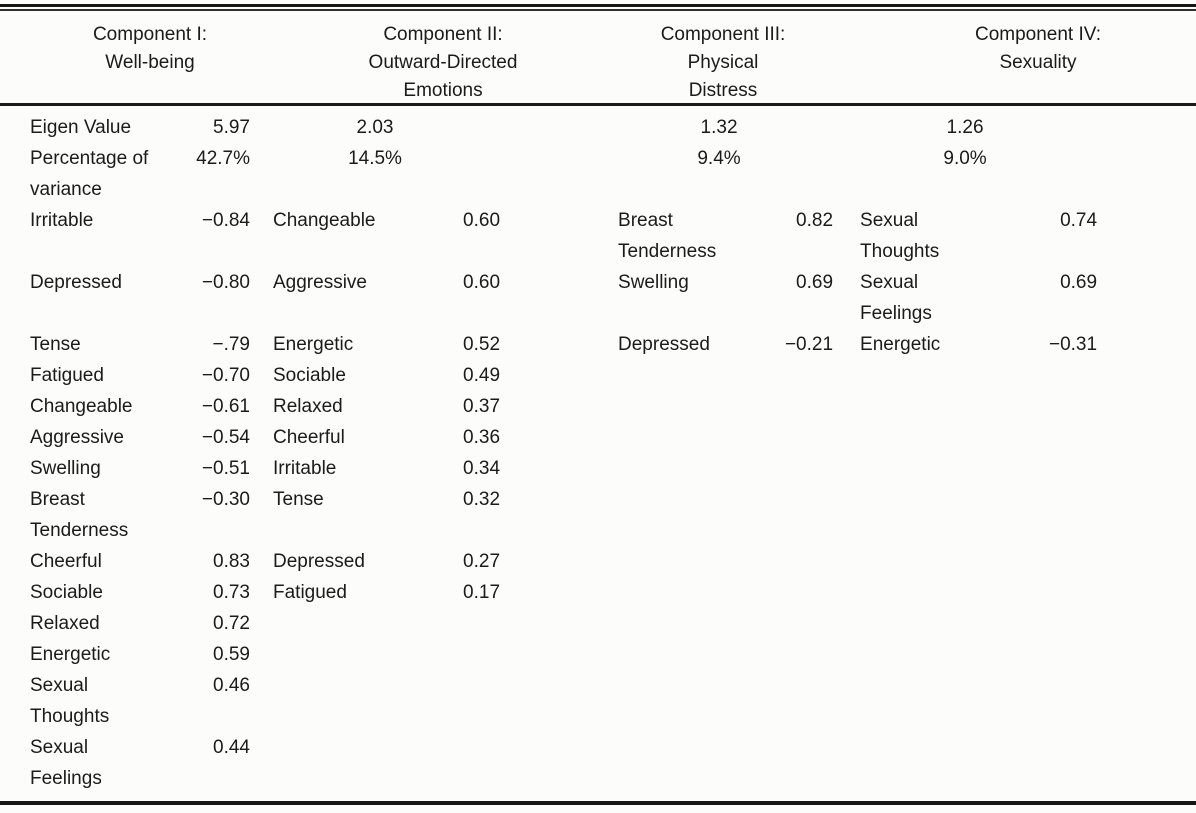 The image size is (1196, 813). I want to click on loading-row: Aggressive −0.54 Cheerful 0.36, so click(598, 437).